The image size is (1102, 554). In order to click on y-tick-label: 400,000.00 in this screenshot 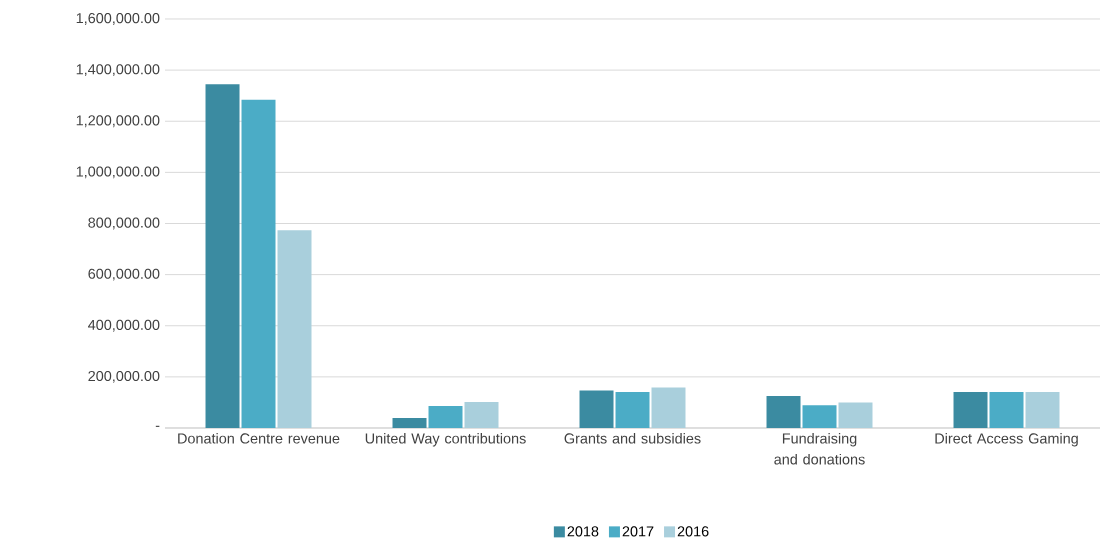, I will do `click(124, 325)`.